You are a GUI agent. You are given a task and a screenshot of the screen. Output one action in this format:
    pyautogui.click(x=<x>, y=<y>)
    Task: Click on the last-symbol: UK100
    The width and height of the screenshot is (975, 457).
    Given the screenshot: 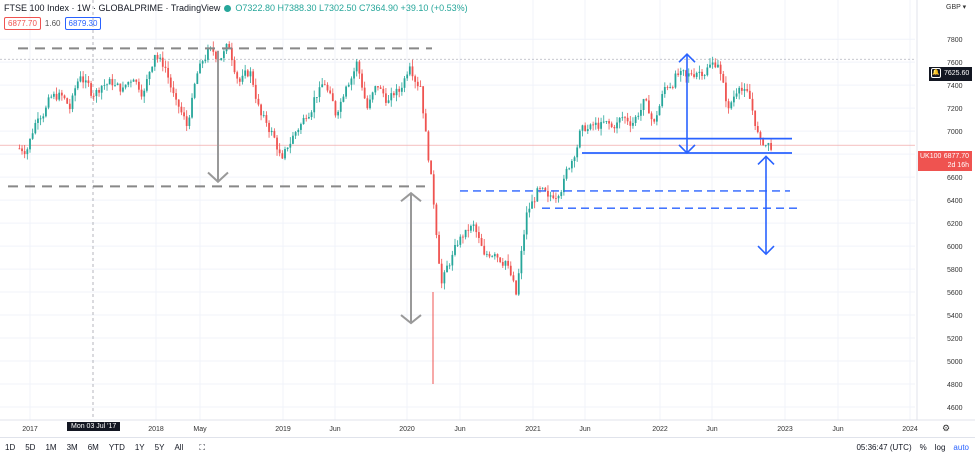 What is the action you would take?
    pyautogui.click(x=931, y=156)
    